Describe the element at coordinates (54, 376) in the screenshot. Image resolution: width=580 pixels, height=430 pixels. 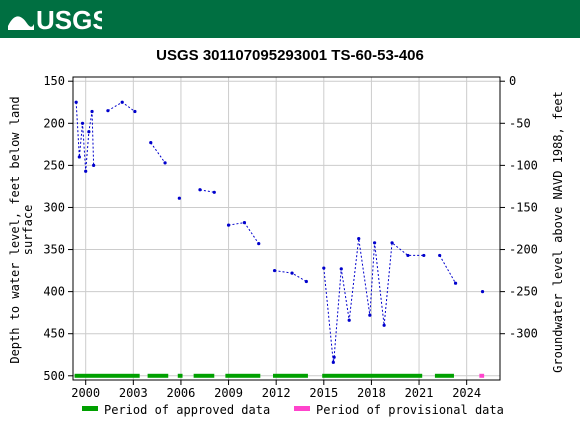
I see `left-tick-label: 500` at that location.